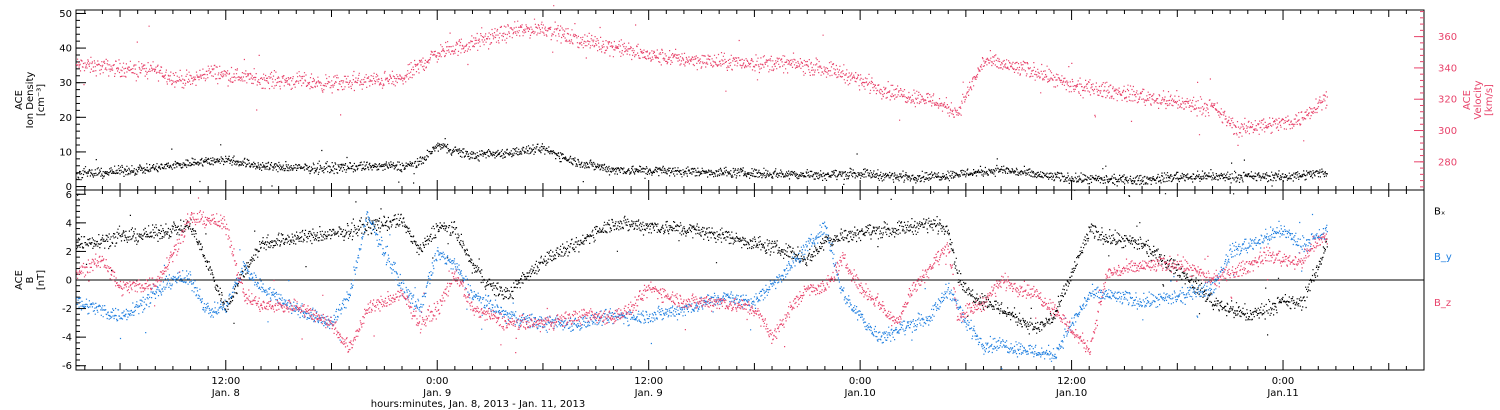  What do you see at coordinates (30, 100) in the screenshot?
I see `density-axis-title-line: Ion Density` at bounding box center [30, 100].